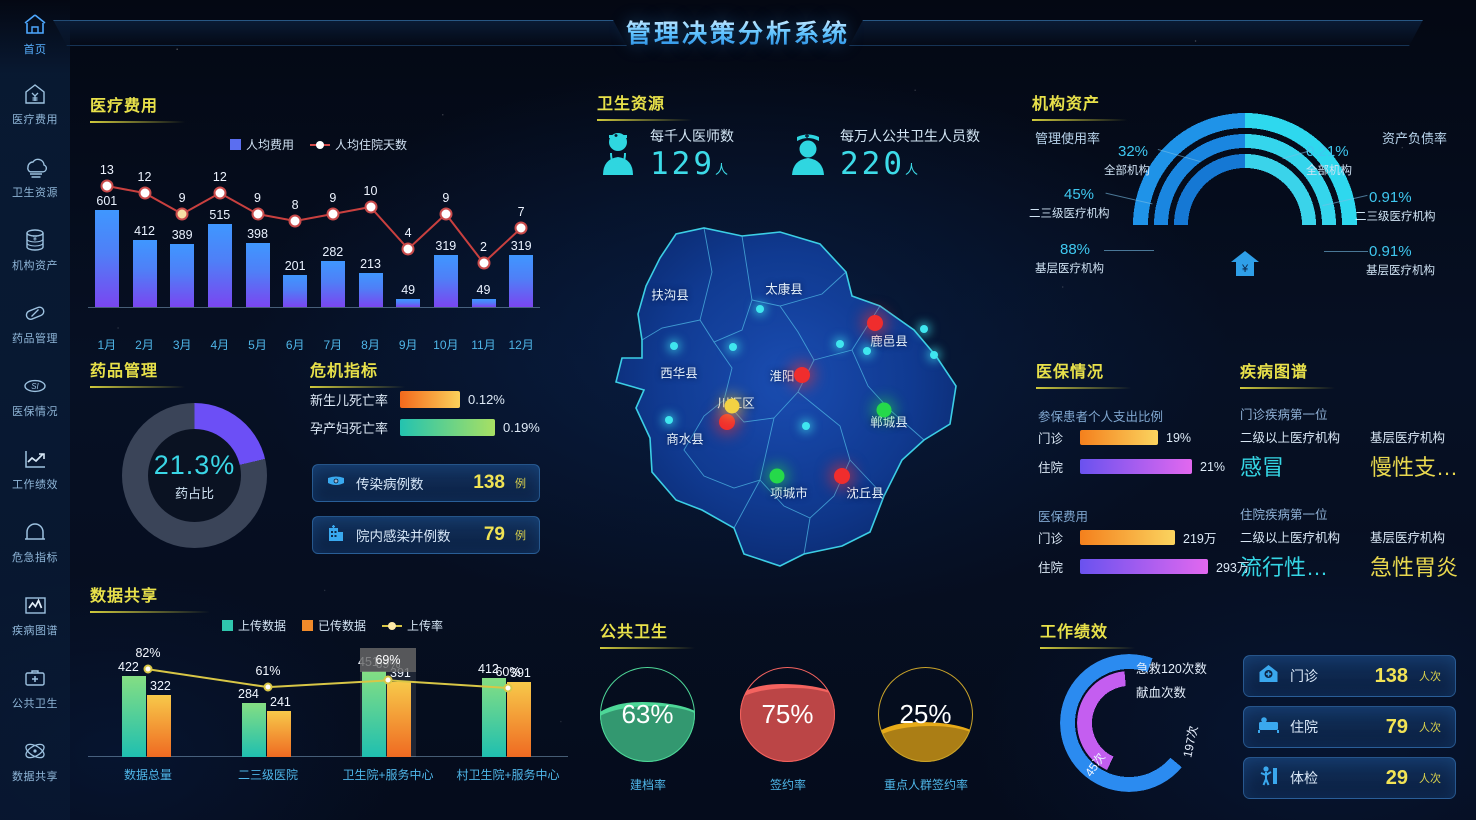 This screenshot has height=820, width=1476. What do you see at coordinates (403, 536) in the screenshot?
I see `crisis-card-label: 院内感染并例数` at bounding box center [403, 536].